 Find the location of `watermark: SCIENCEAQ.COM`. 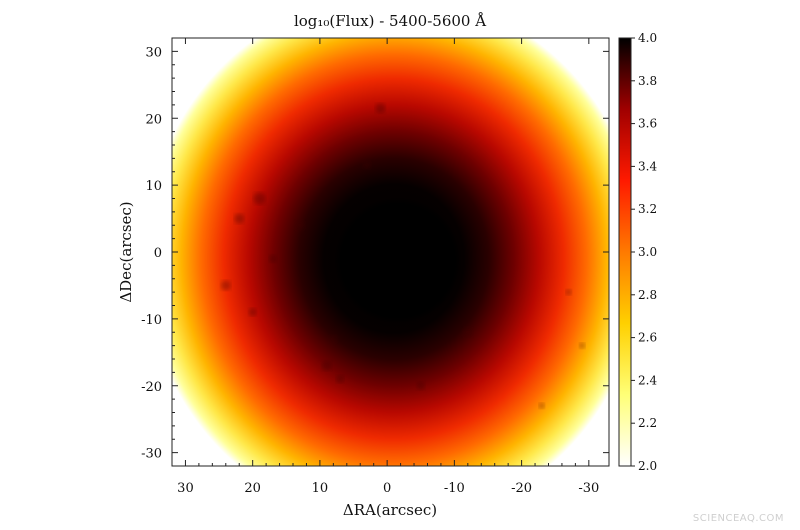

watermark: SCIENCEAQ.COM is located at coordinates (738, 518).